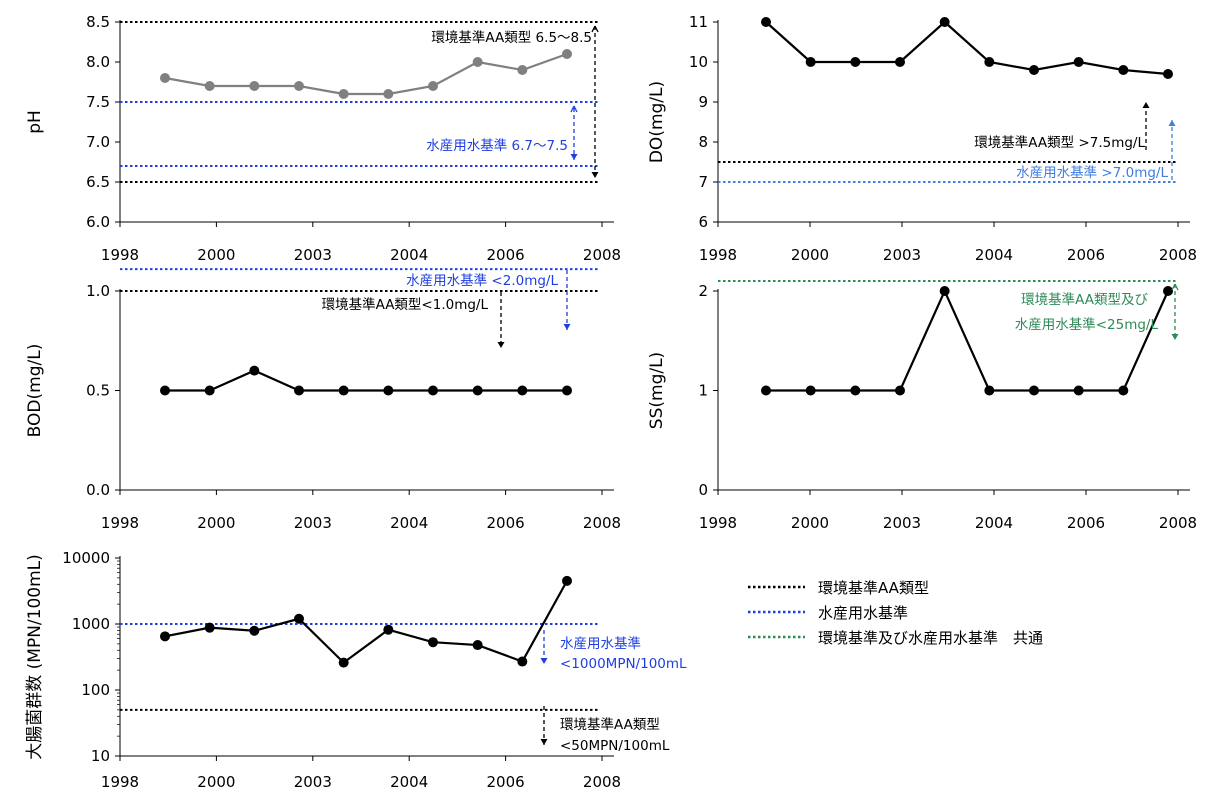 This screenshot has width=1205, height=798. I want to click on do-xtick-label: 2003, so click(902, 255).